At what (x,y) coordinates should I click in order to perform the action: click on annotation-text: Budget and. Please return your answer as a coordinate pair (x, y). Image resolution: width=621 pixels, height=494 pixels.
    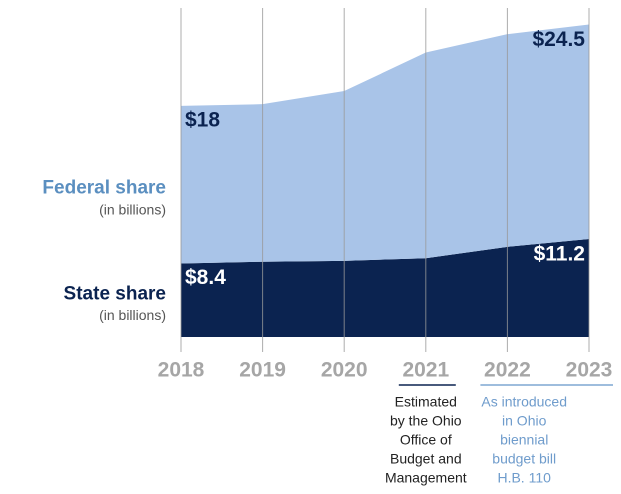
    Looking at the image, I should click on (426, 459).